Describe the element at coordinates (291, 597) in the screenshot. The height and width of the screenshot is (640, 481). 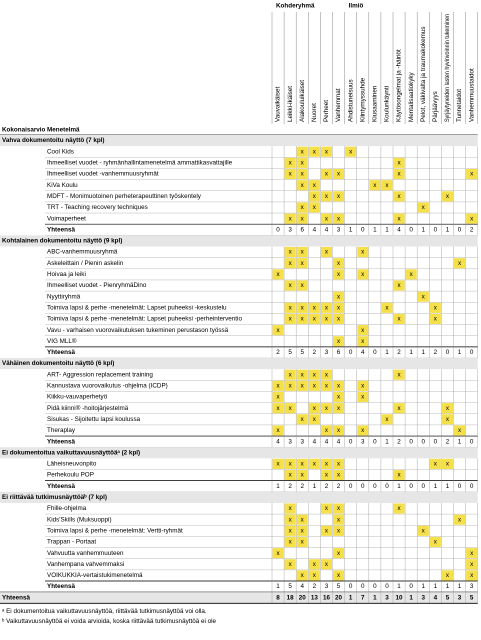
I see `grand-total-value: 18` at that location.